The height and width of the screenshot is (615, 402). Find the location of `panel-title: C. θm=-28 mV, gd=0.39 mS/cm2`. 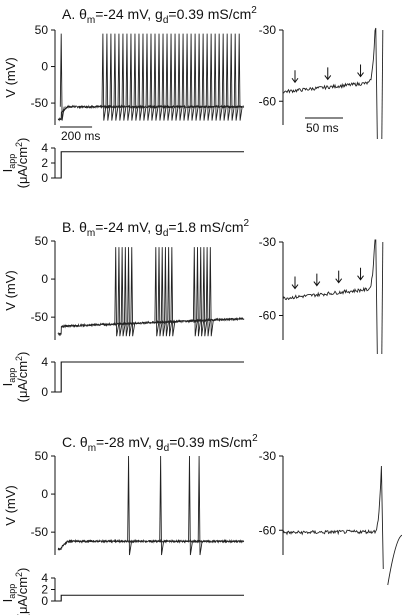

panel-title: C. θm=-28 mV, gd=0.39 mS/cm2 is located at coordinates (160, 443).